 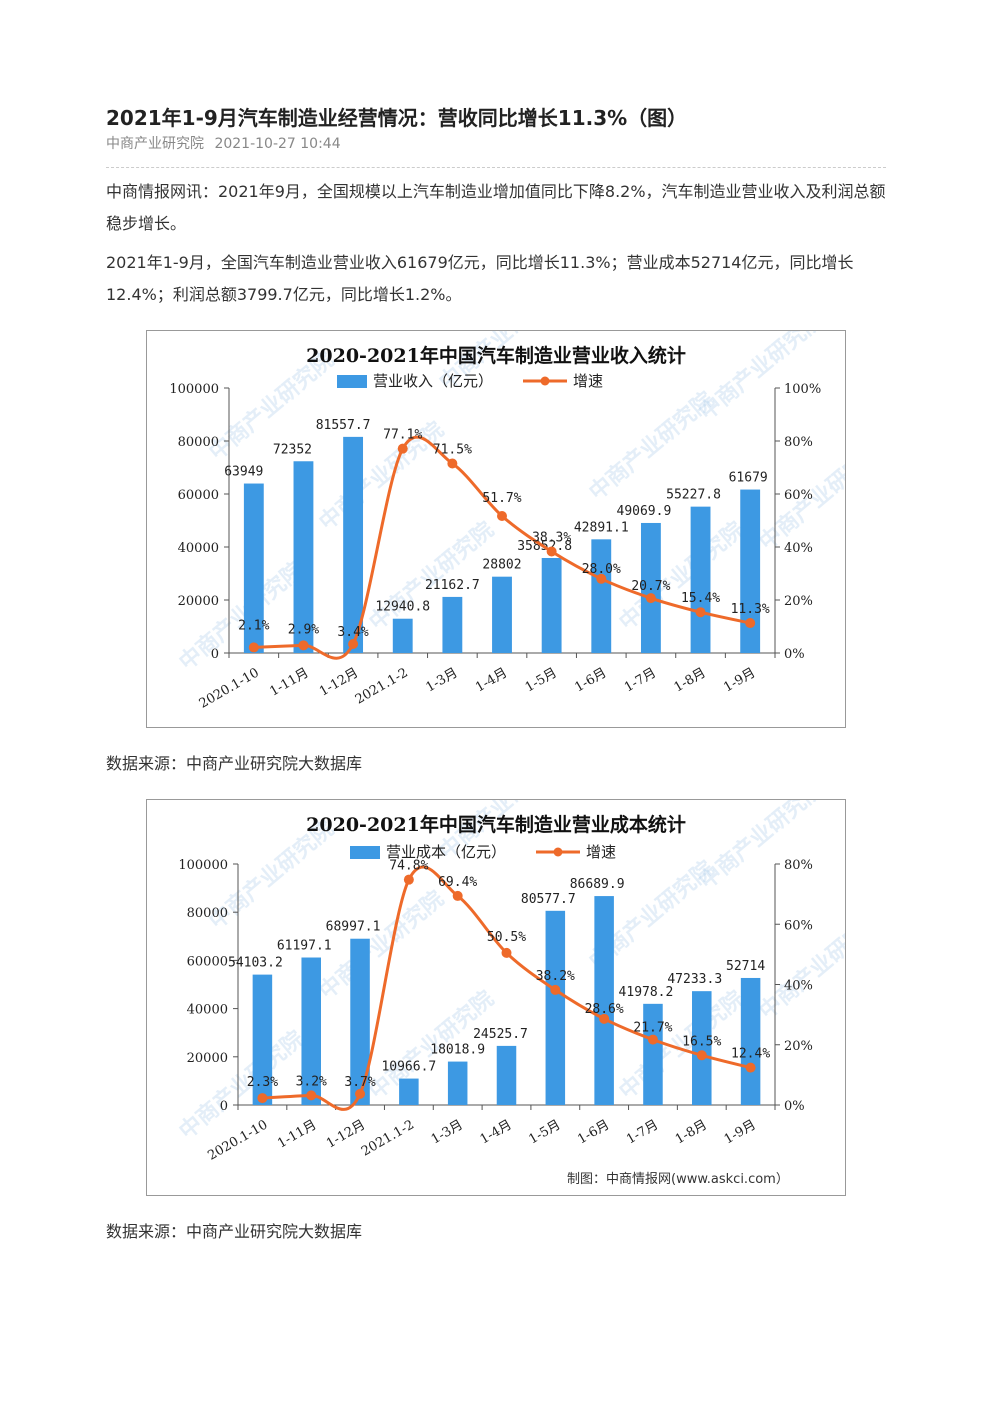 What do you see at coordinates (343, 425) in the screenshot?
I see `bar-value-label: 81557.7` at bounding box center [343, 425].